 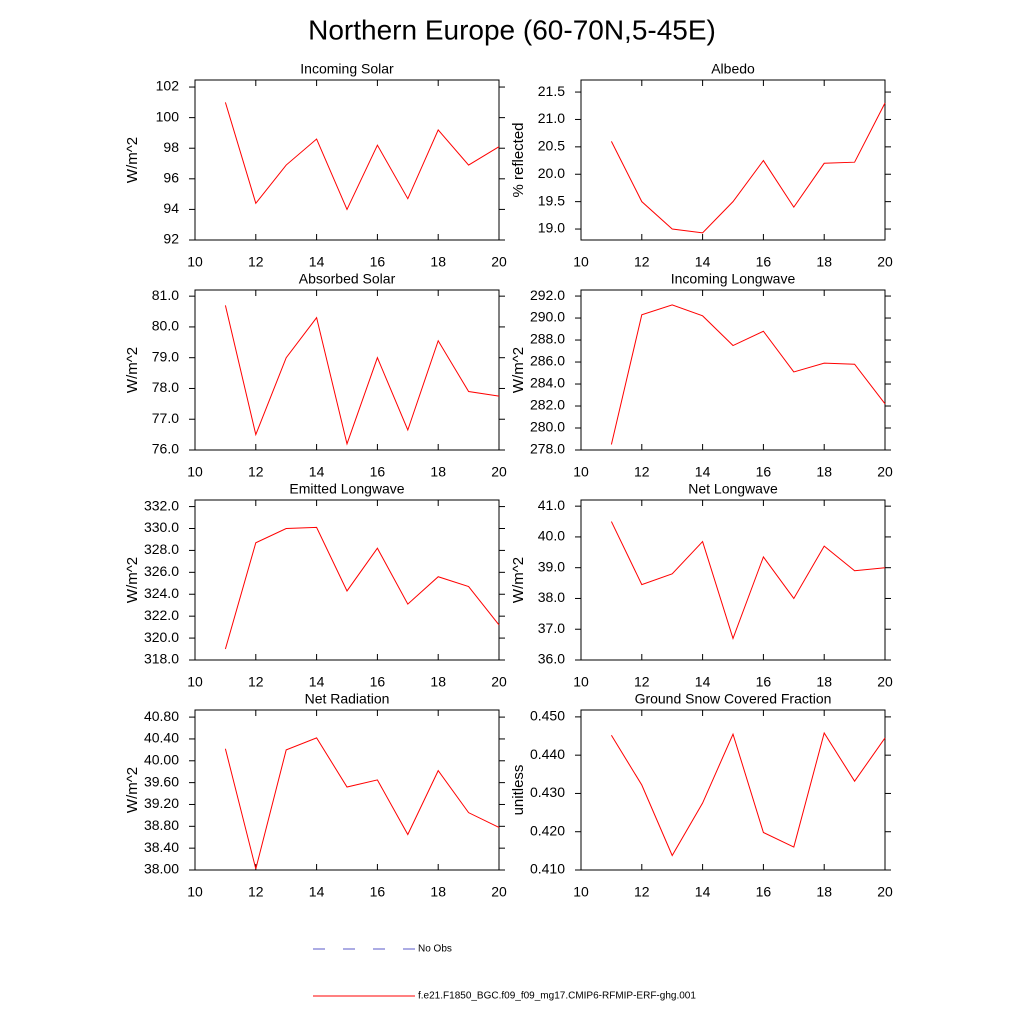 I want to click on y-tick-label: 40.00, so click(x=161, y=759).